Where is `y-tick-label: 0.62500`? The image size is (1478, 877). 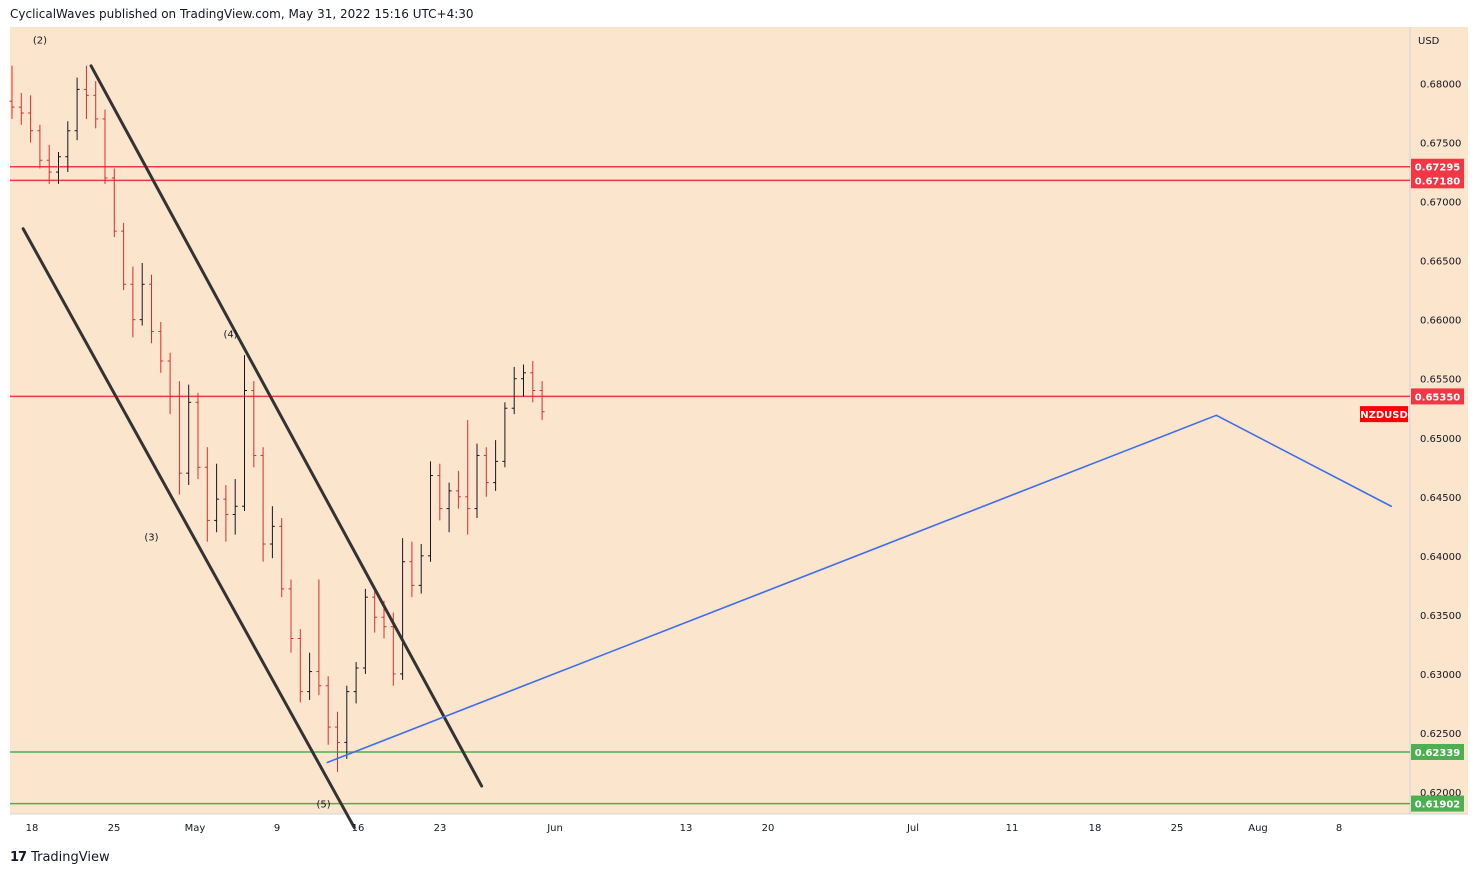
y-tick-label: 0.62500 is located at coordinates (1440, 734).